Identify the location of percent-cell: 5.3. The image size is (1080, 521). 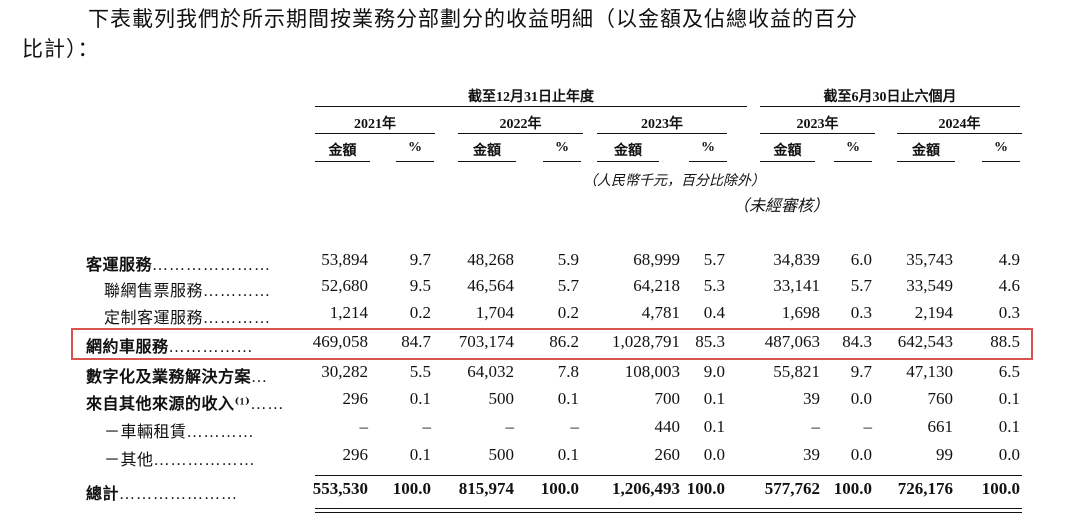
(714, 285).